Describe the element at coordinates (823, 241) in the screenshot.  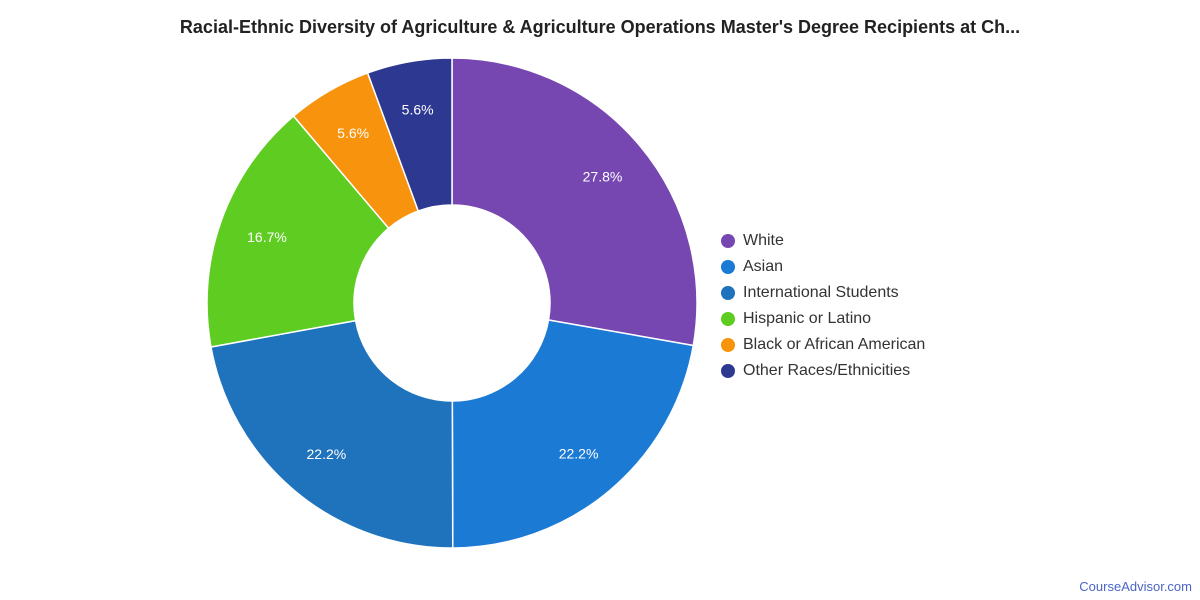
I see `legend-item: White` at that location.